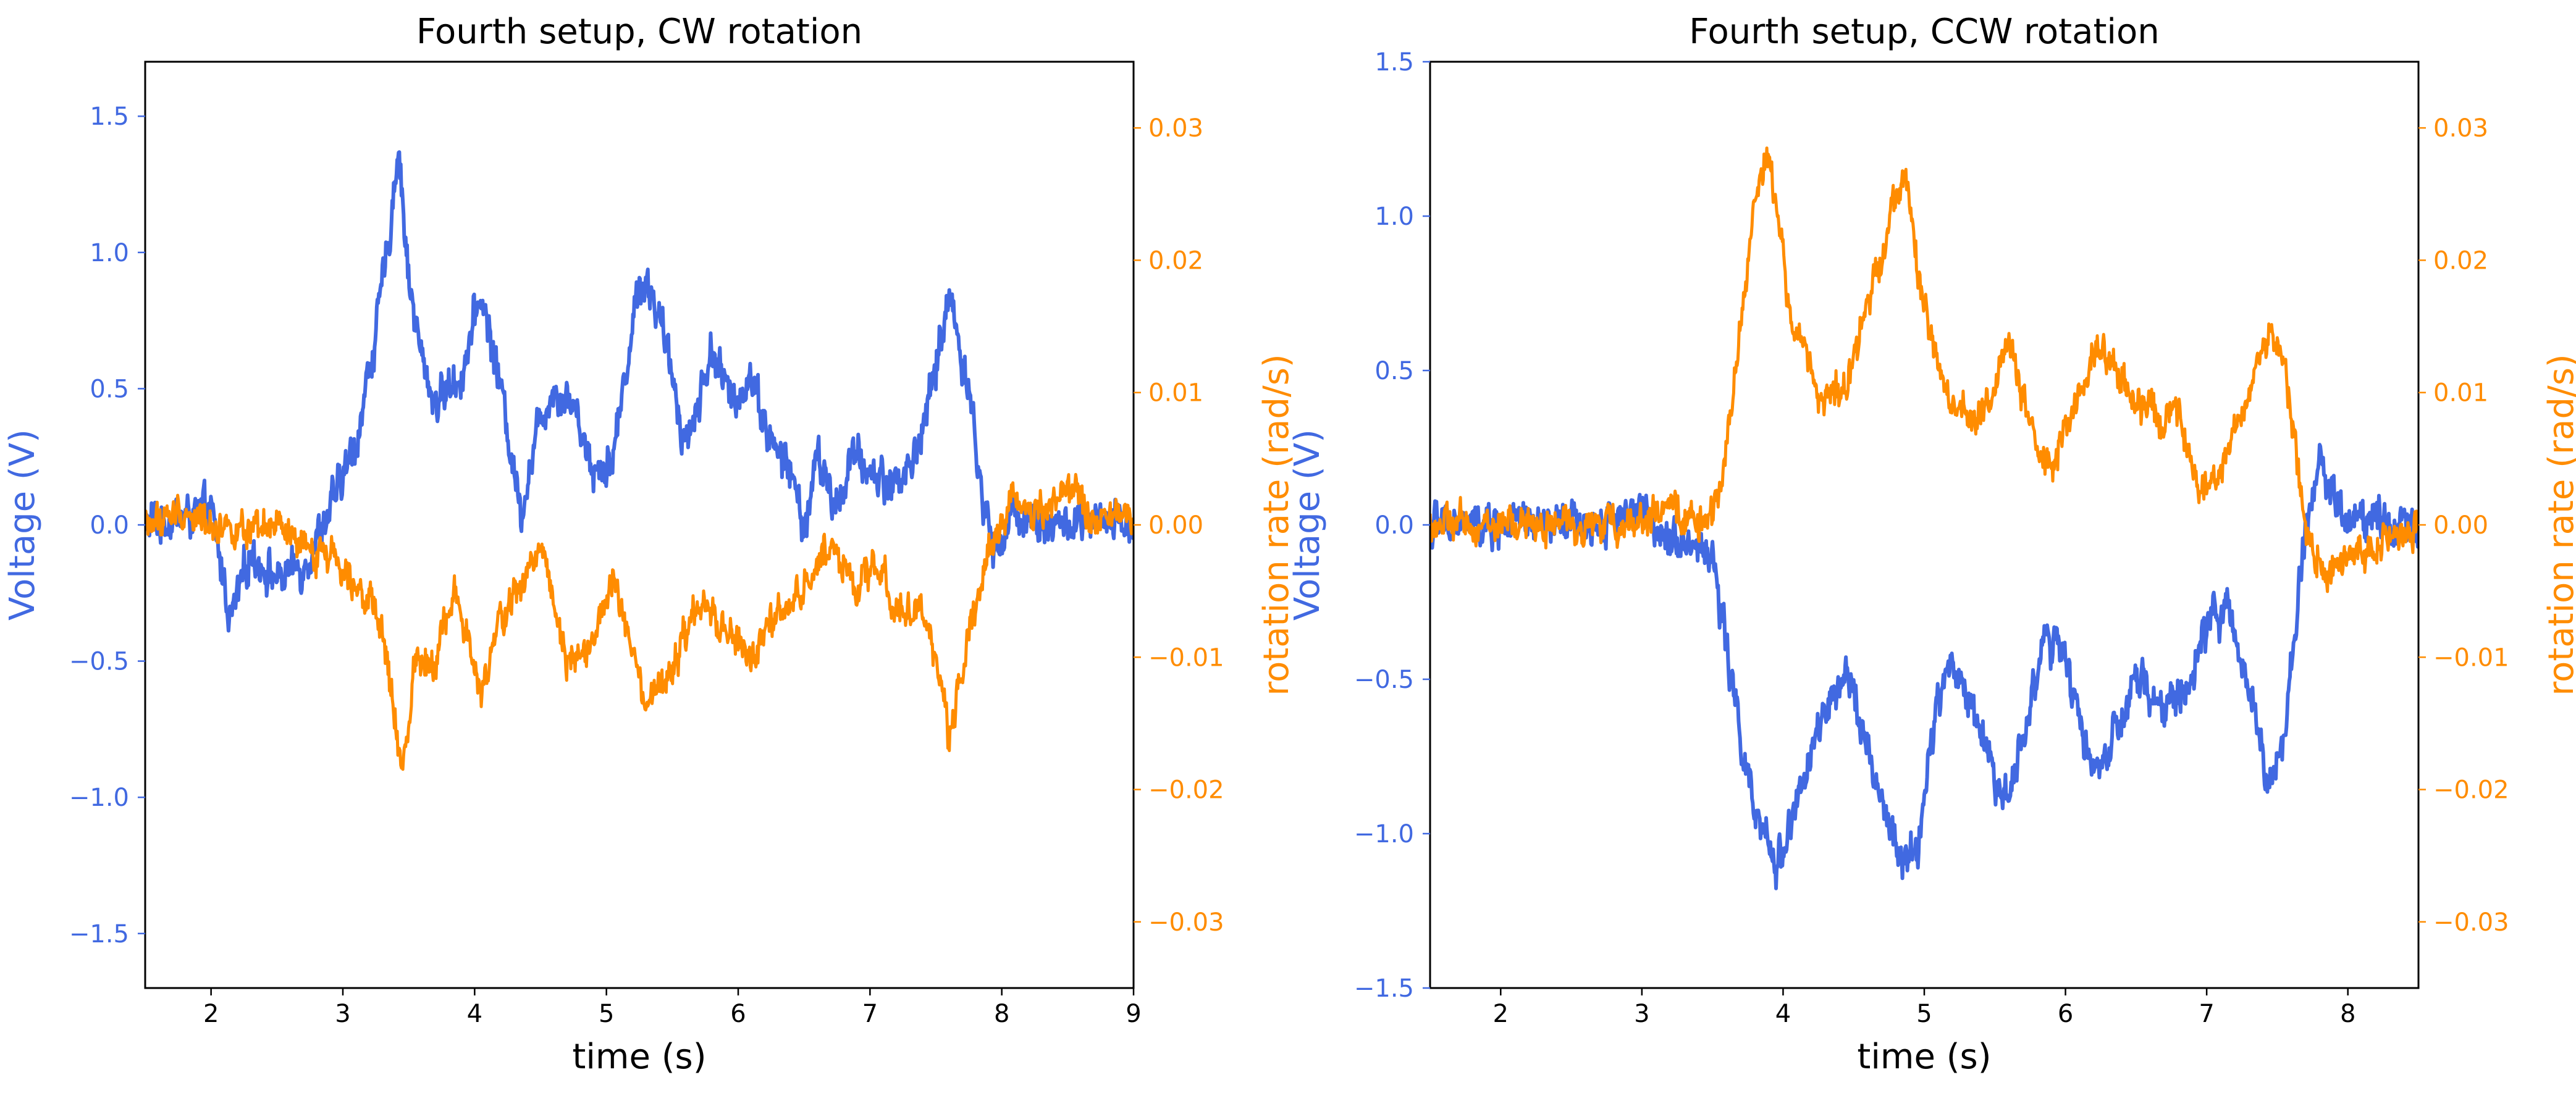 This screenshot has height=1093, width=2576. Describe the element at coordinates (639, 621) in the screenshot. I see `rotation-rate-series-line` at that location.